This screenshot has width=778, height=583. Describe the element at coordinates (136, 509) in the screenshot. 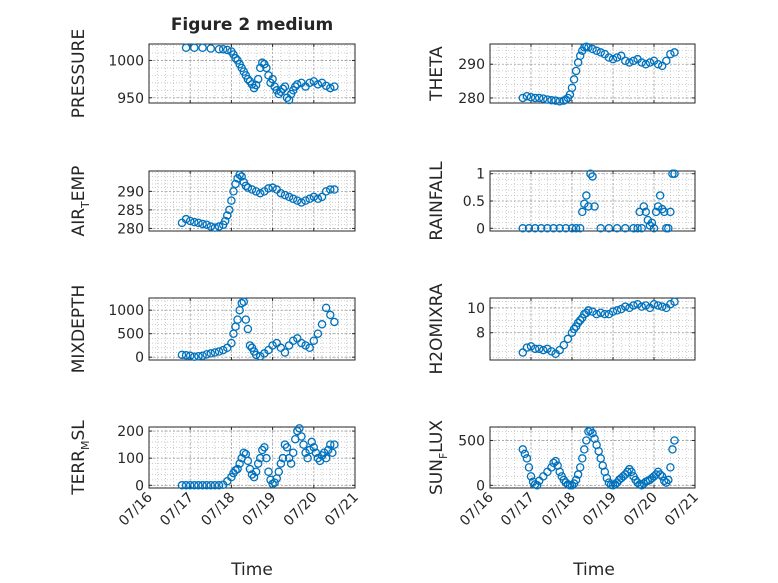

I see `x-tick-label: 07/16` at that location.